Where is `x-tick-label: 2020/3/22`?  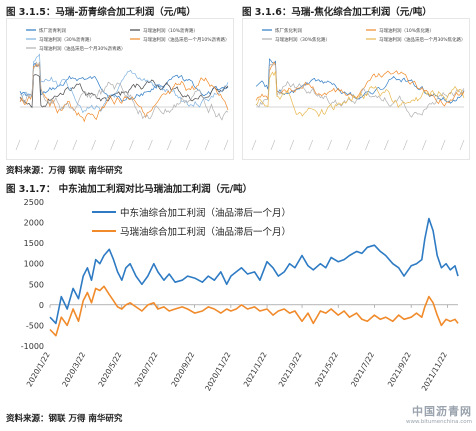
x-tick-label: 2020/3/22 is located at coordinates (73, 369).